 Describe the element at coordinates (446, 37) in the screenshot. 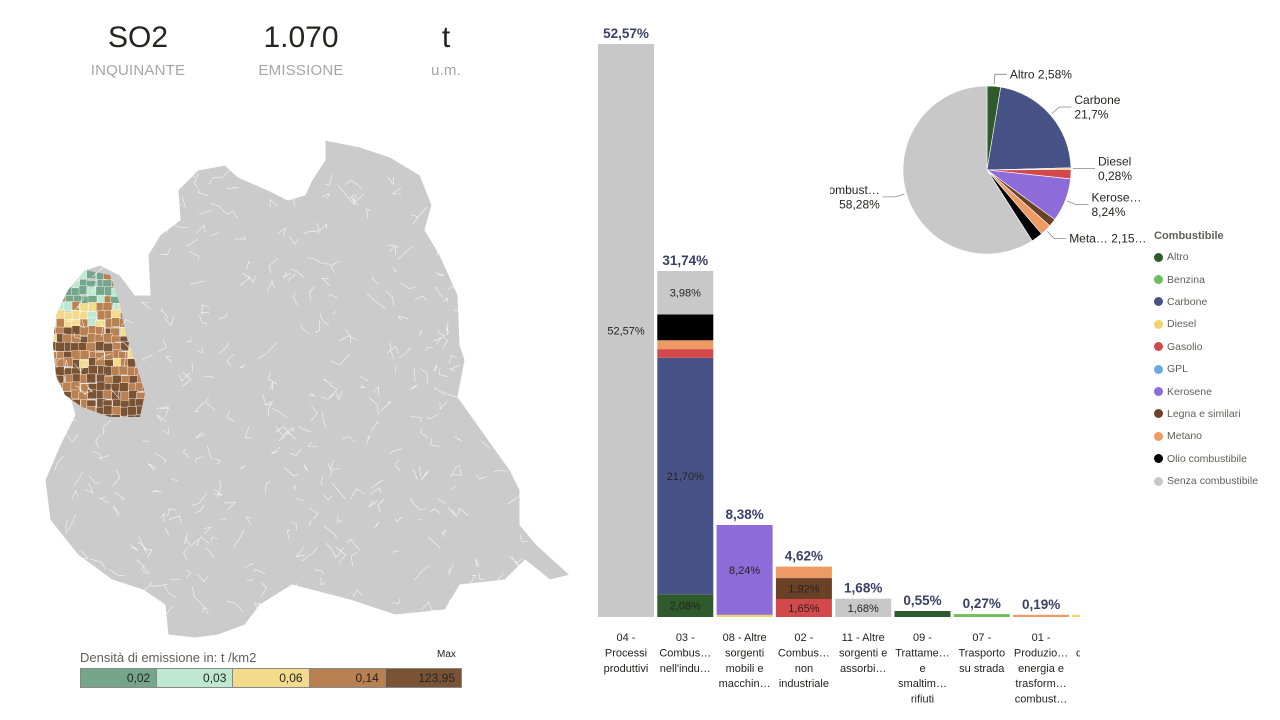

I see `kpi-unit-value: t` at that location.